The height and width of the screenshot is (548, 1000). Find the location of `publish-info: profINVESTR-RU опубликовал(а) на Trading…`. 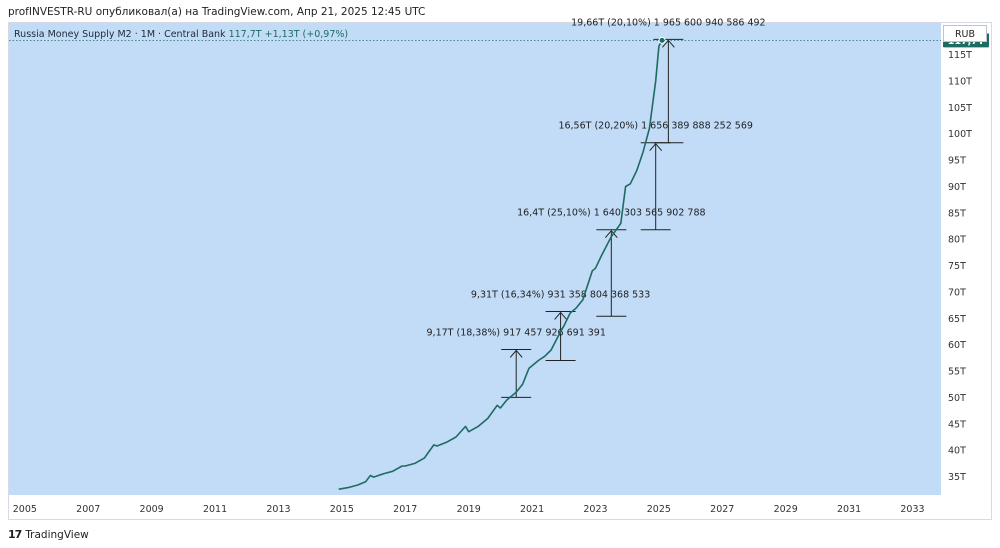

publish-info: profINVESTR-RU опубликовал(а) на Trading… is located at coordinates (217, 12).